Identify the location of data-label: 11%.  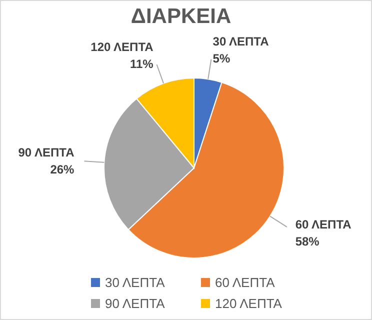
(142, 64).